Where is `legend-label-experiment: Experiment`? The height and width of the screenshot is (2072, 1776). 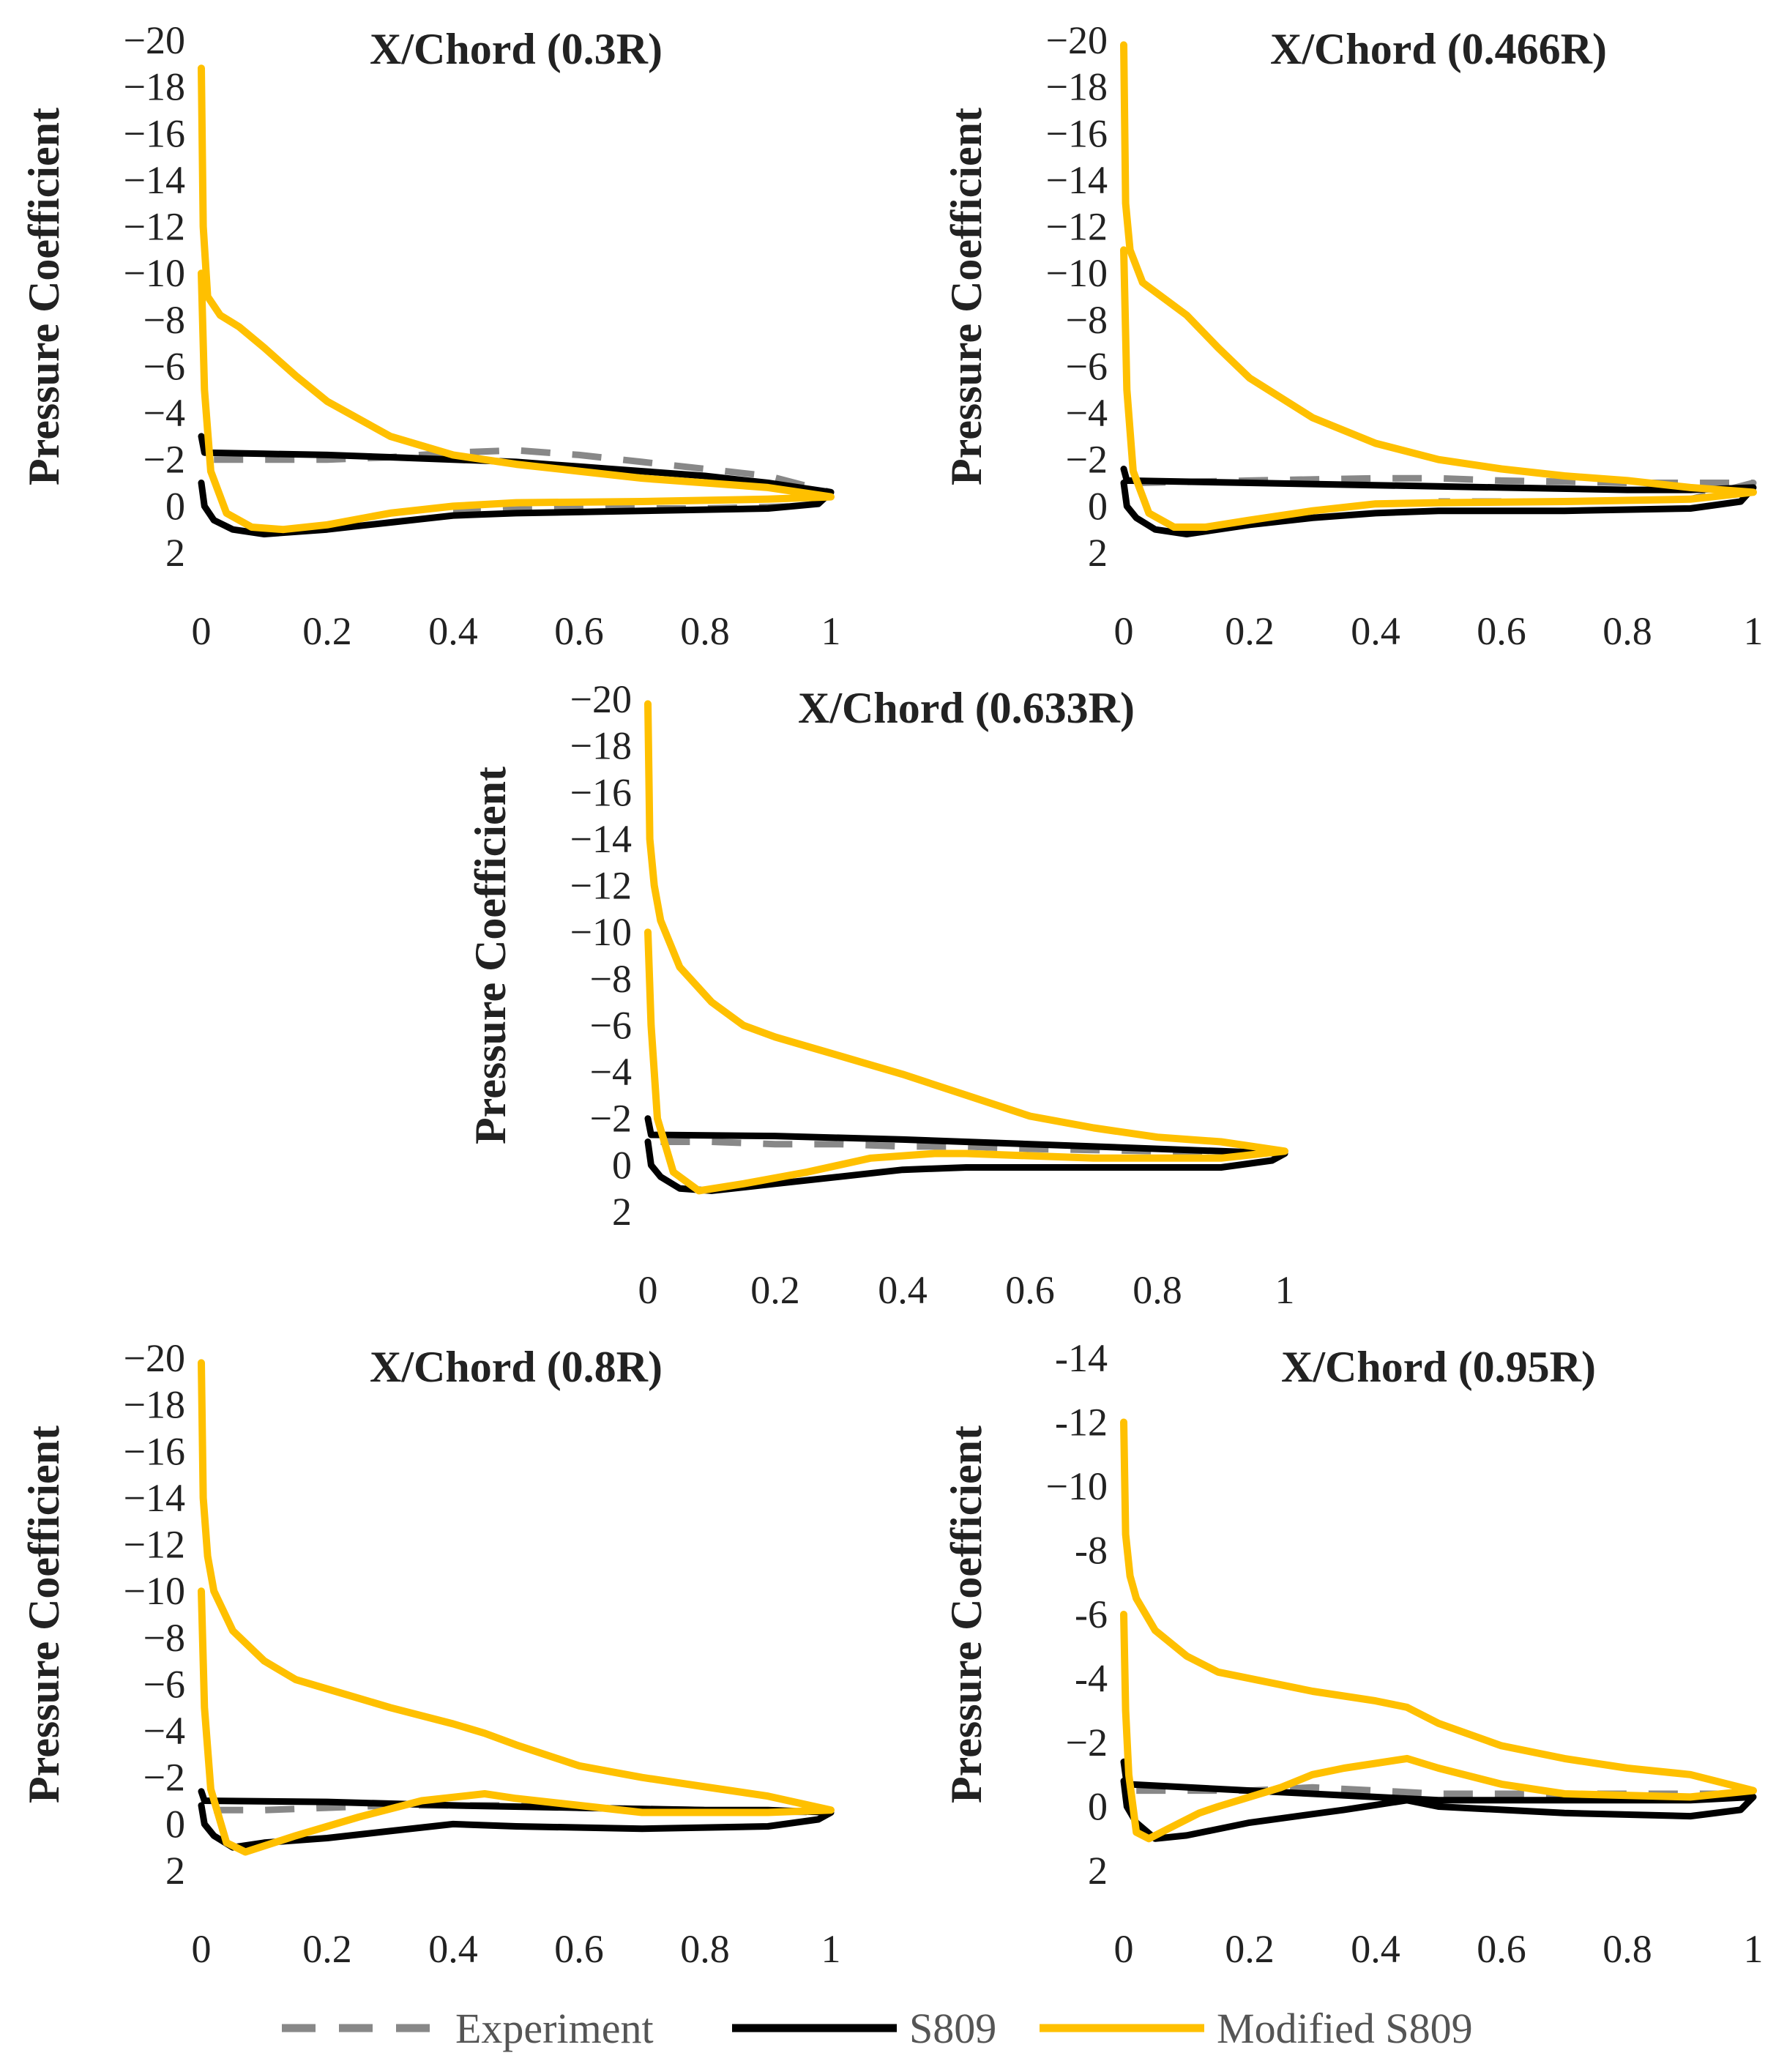
legend-label-experiment: Experiment is located at coordinates (554, 2029).